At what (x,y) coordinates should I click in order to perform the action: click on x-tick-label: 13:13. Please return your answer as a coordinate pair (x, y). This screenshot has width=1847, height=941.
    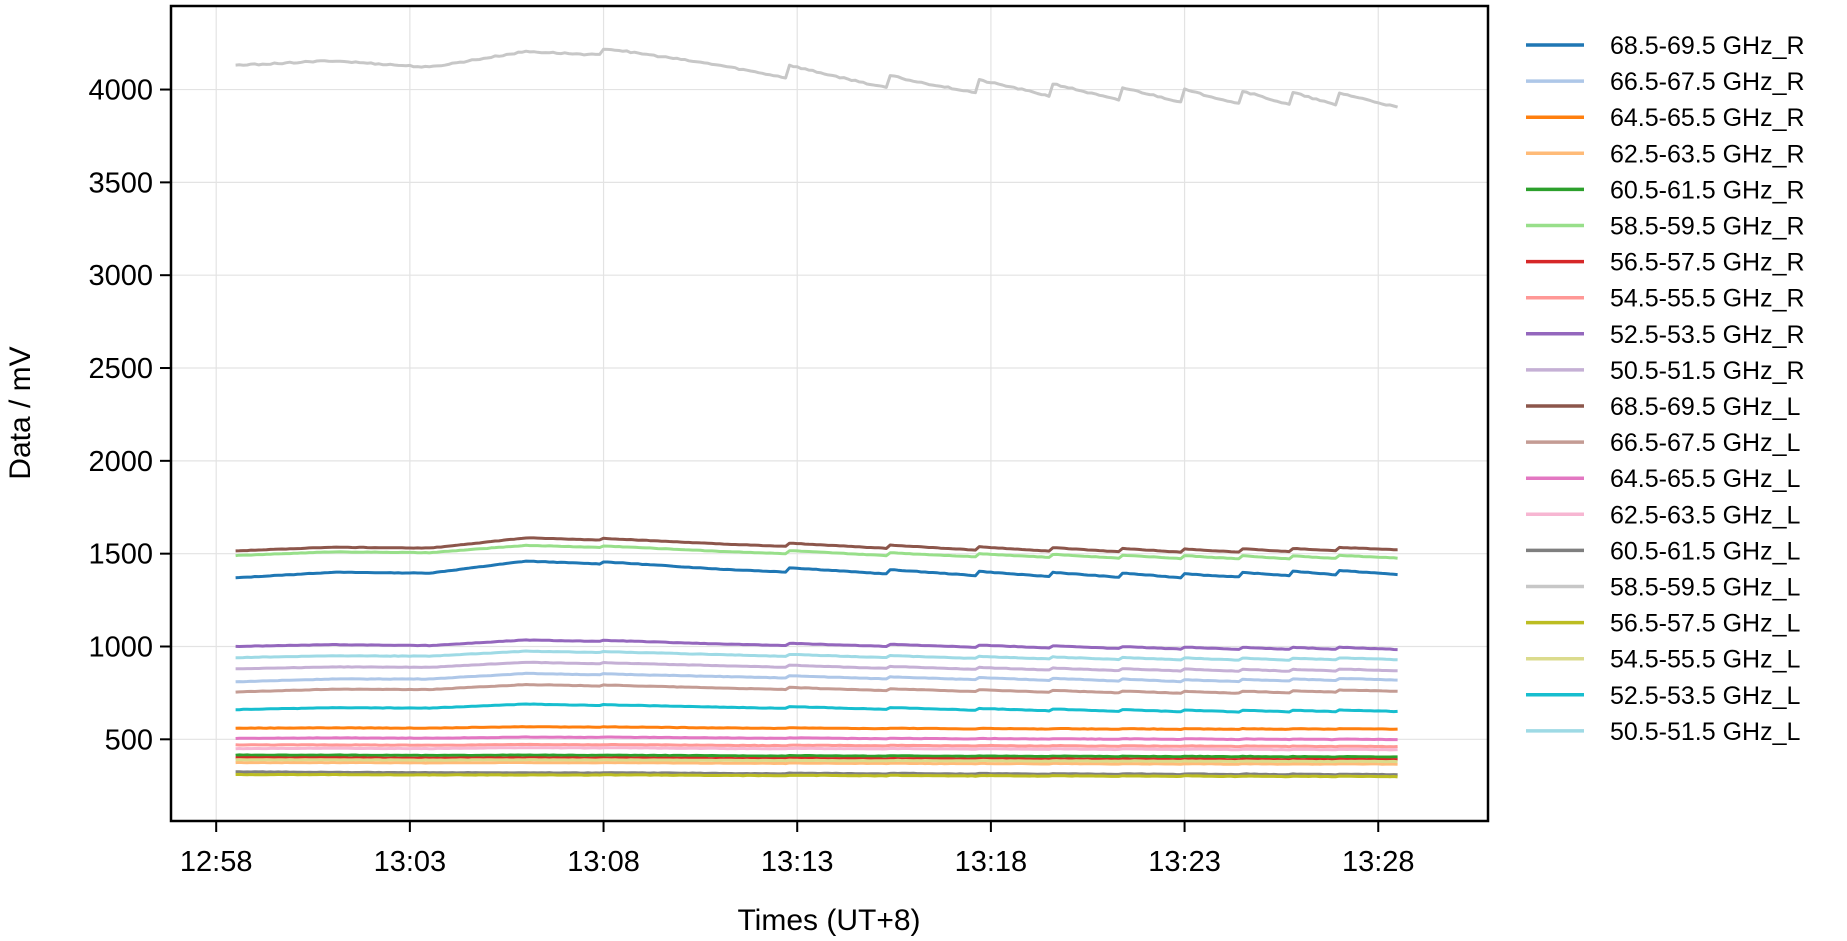
    Looking at the image, I should click on (797, 862).